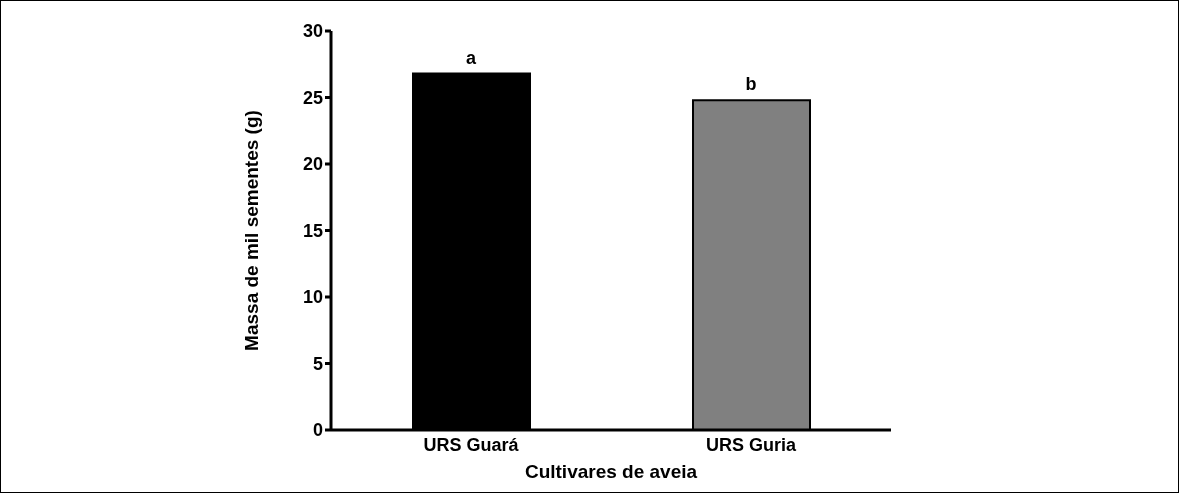 Image resolution: width=1179 pixels, height=493 pixels. I want to click on y-axis-title: Massa de mil sementes (g), so click(251, 230).